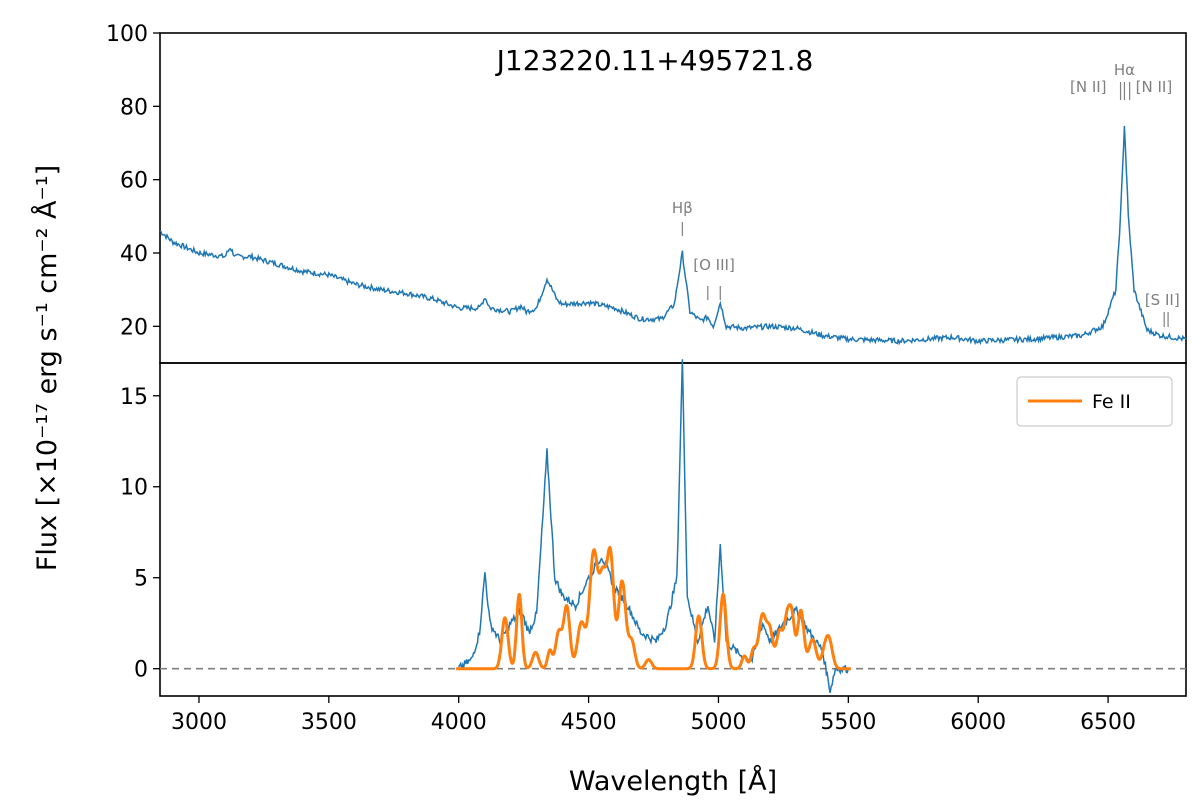 The height and width of the screenshot is (804, 1200). What do you see at coordinates (926, 194) in the screenshot?
I see `emission-line-labels: Hβ[O III][N II]Hα[N II][S II]` at bounding box center [926, 194].